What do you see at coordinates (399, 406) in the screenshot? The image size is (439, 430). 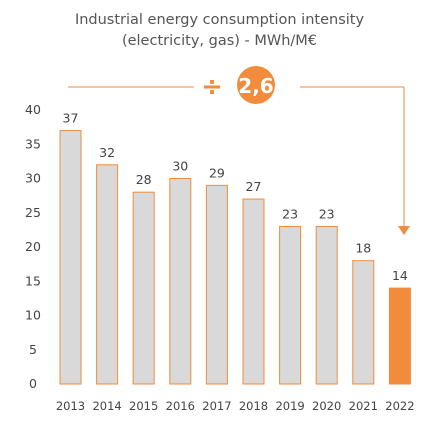 I see `x-tick-label: 2022` at bounding box center [399, 406].